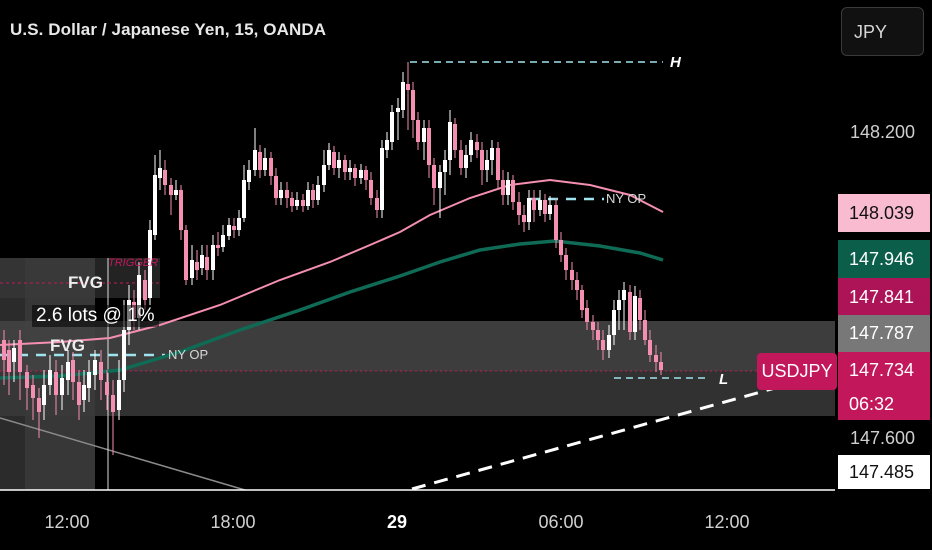 The width and height of the screenshot is (932, 550). What do you see at coordinates (724, 379) in the screenshot?
I see `low-marker-label: L` at bounding box center [724, 379].